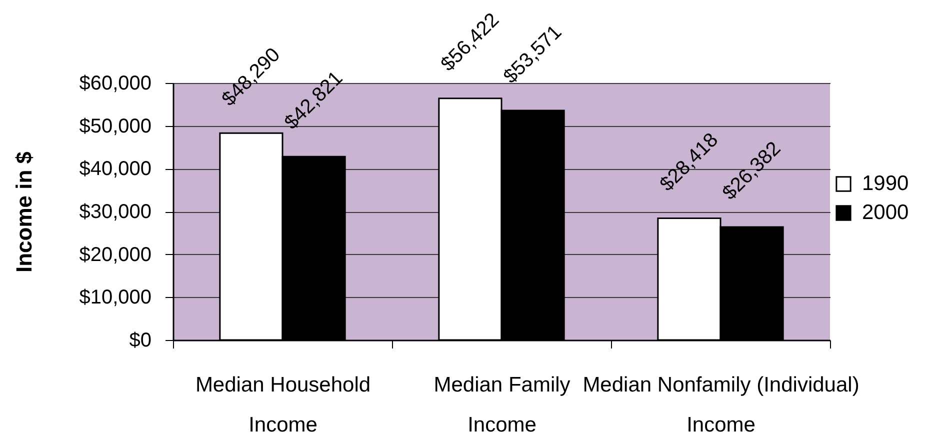  I want to click on x-tick-label: Median Nonfamily (Individual) Income, so click(721, 405).